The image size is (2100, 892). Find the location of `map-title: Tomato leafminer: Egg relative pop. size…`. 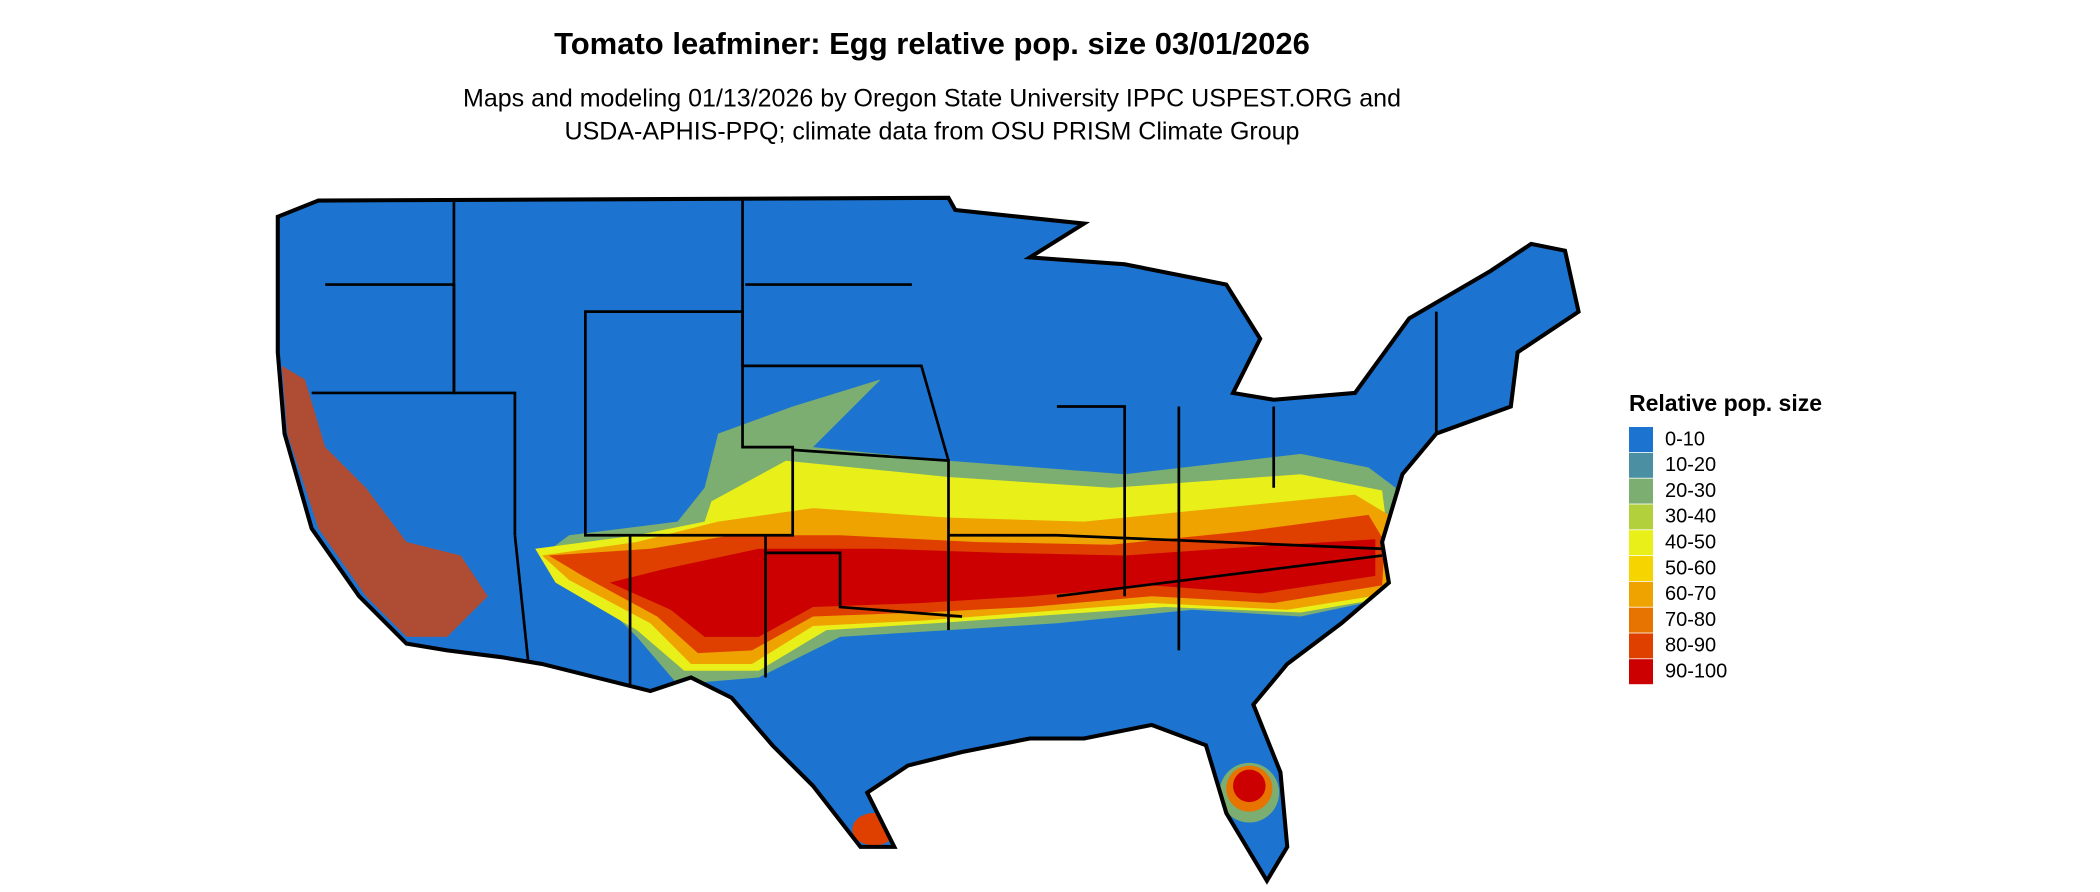

map-title: Tomato leafminer: Egg relative pop. size… is located at coordinates (932, 43).